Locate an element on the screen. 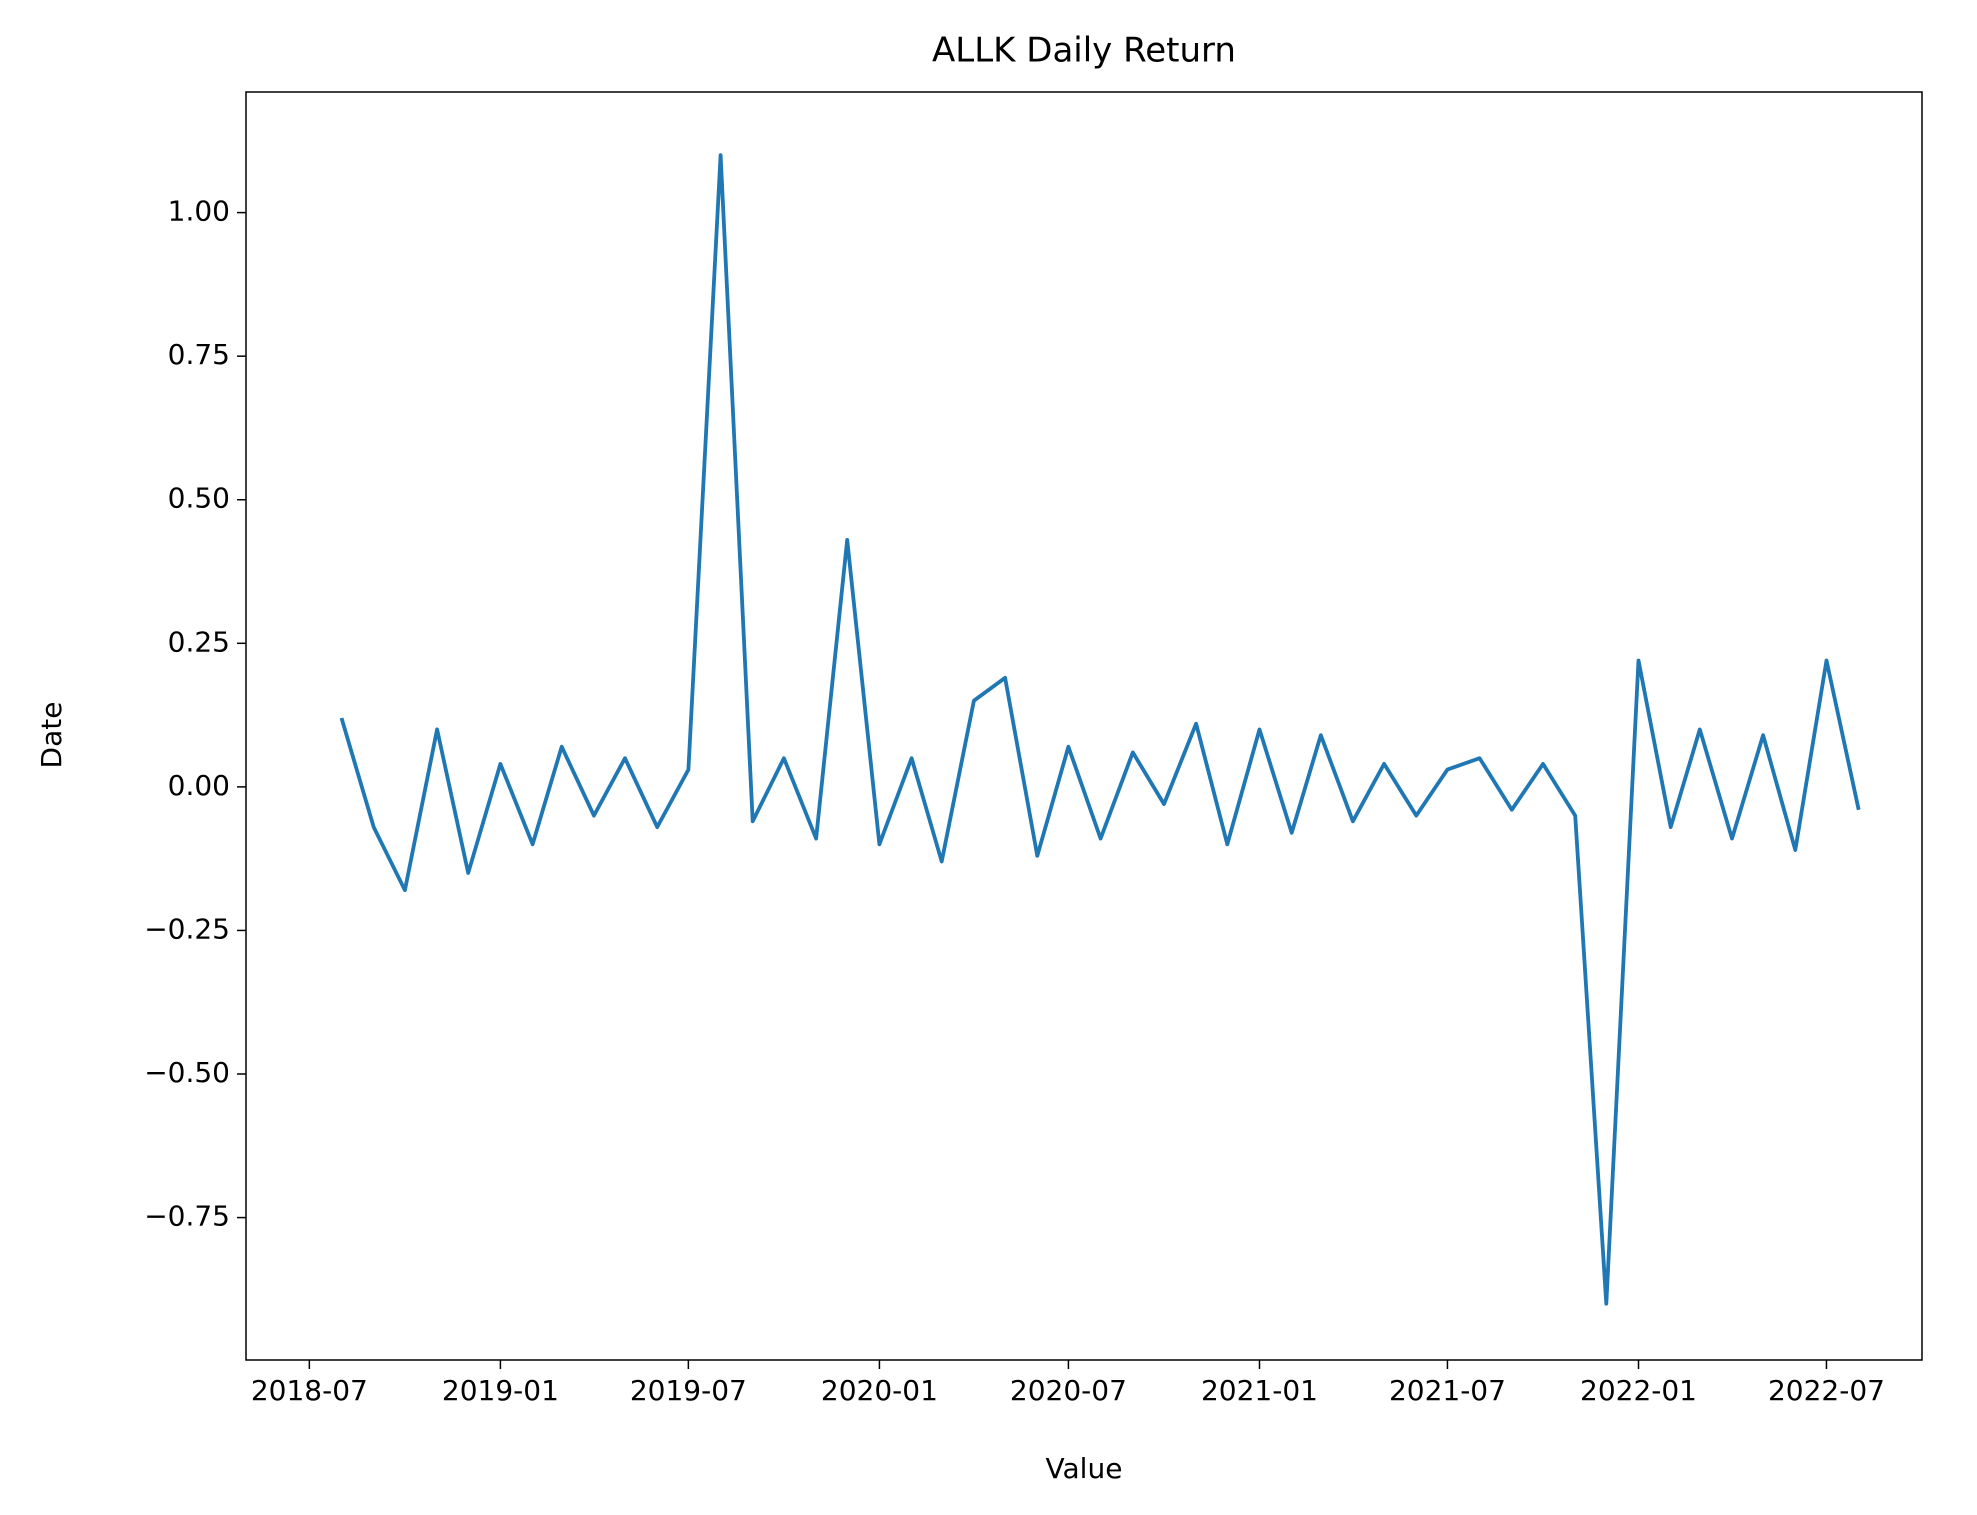 The width and height of the screenshot is (1977, 1515). chart-title: ALLK Daily Return is located at coordinates (1084, 51).